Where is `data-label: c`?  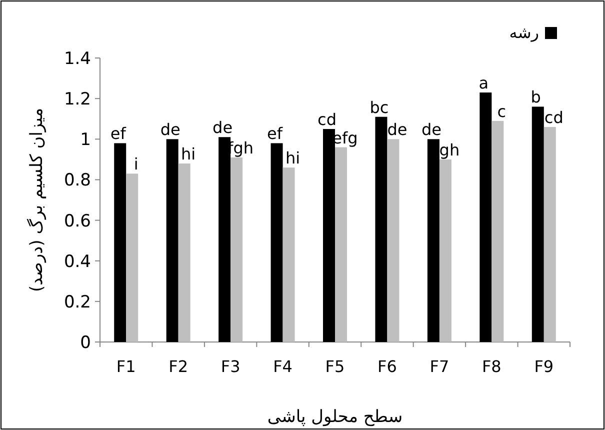
data-label: c is located at coordinates (501, 111).